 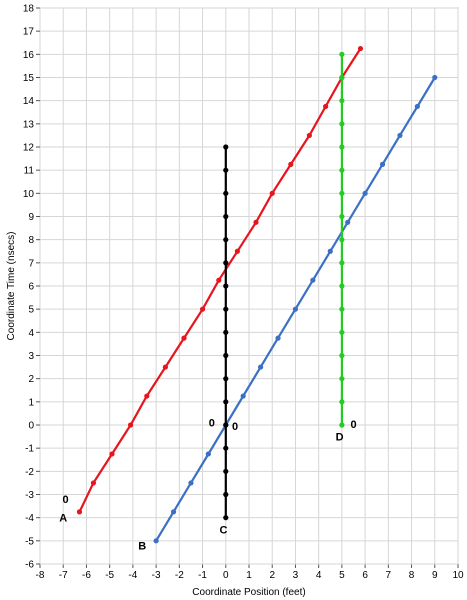 I want to click on x-tick-label: -1, so click(x=202, y=575).